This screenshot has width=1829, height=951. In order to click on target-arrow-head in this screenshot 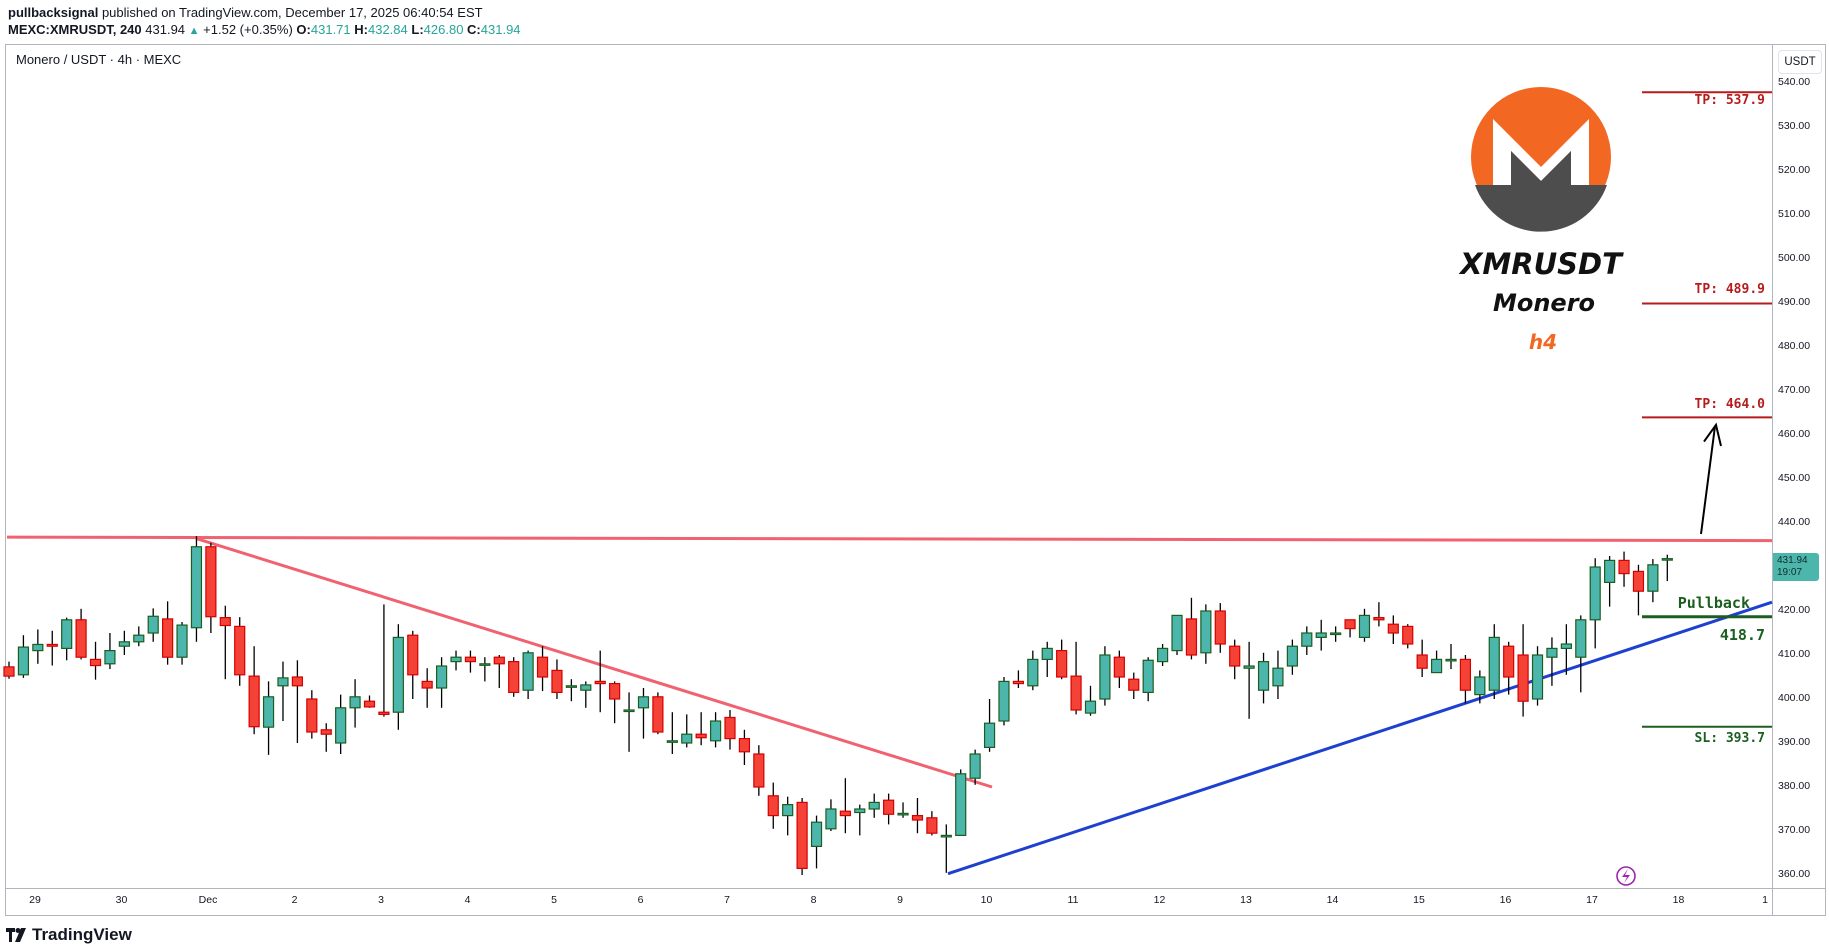, I will do `click(1712, 434)`.